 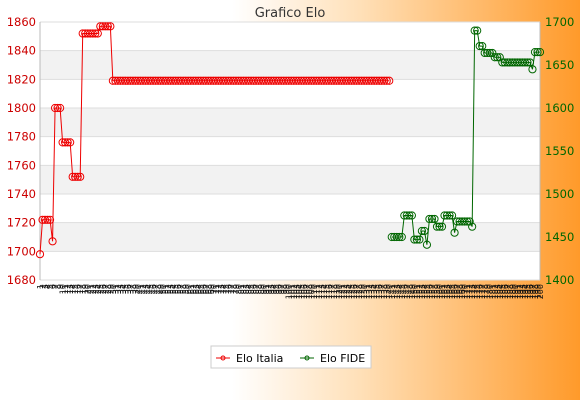 I want to click on x-tick-label: 51, so click(x=166, y=289).